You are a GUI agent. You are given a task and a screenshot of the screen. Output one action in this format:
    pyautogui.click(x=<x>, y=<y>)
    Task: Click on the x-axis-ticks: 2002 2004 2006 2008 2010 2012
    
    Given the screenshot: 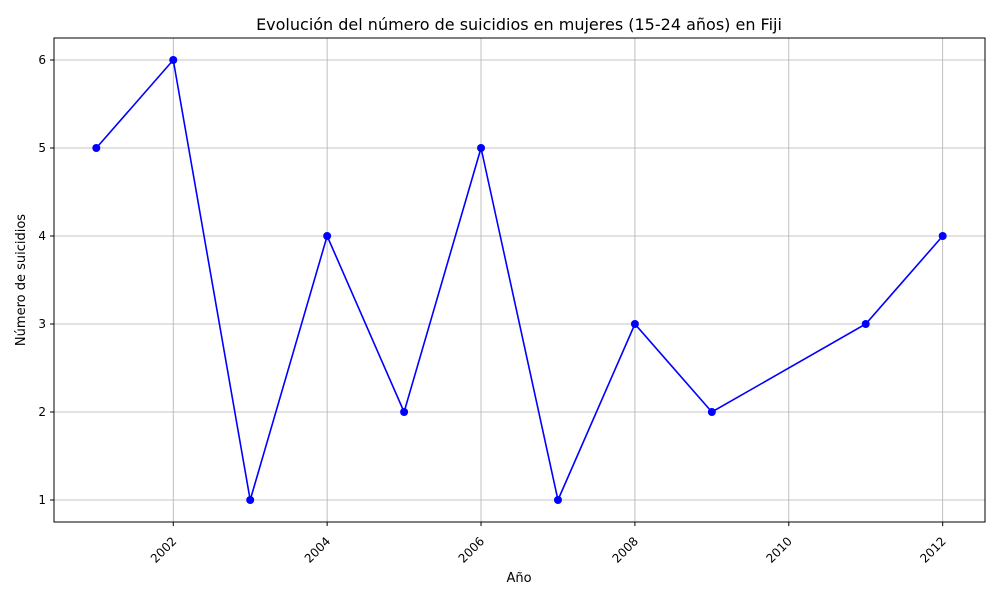 What is the action you would take?
    pyautogui.click(x=548, y=544)
    